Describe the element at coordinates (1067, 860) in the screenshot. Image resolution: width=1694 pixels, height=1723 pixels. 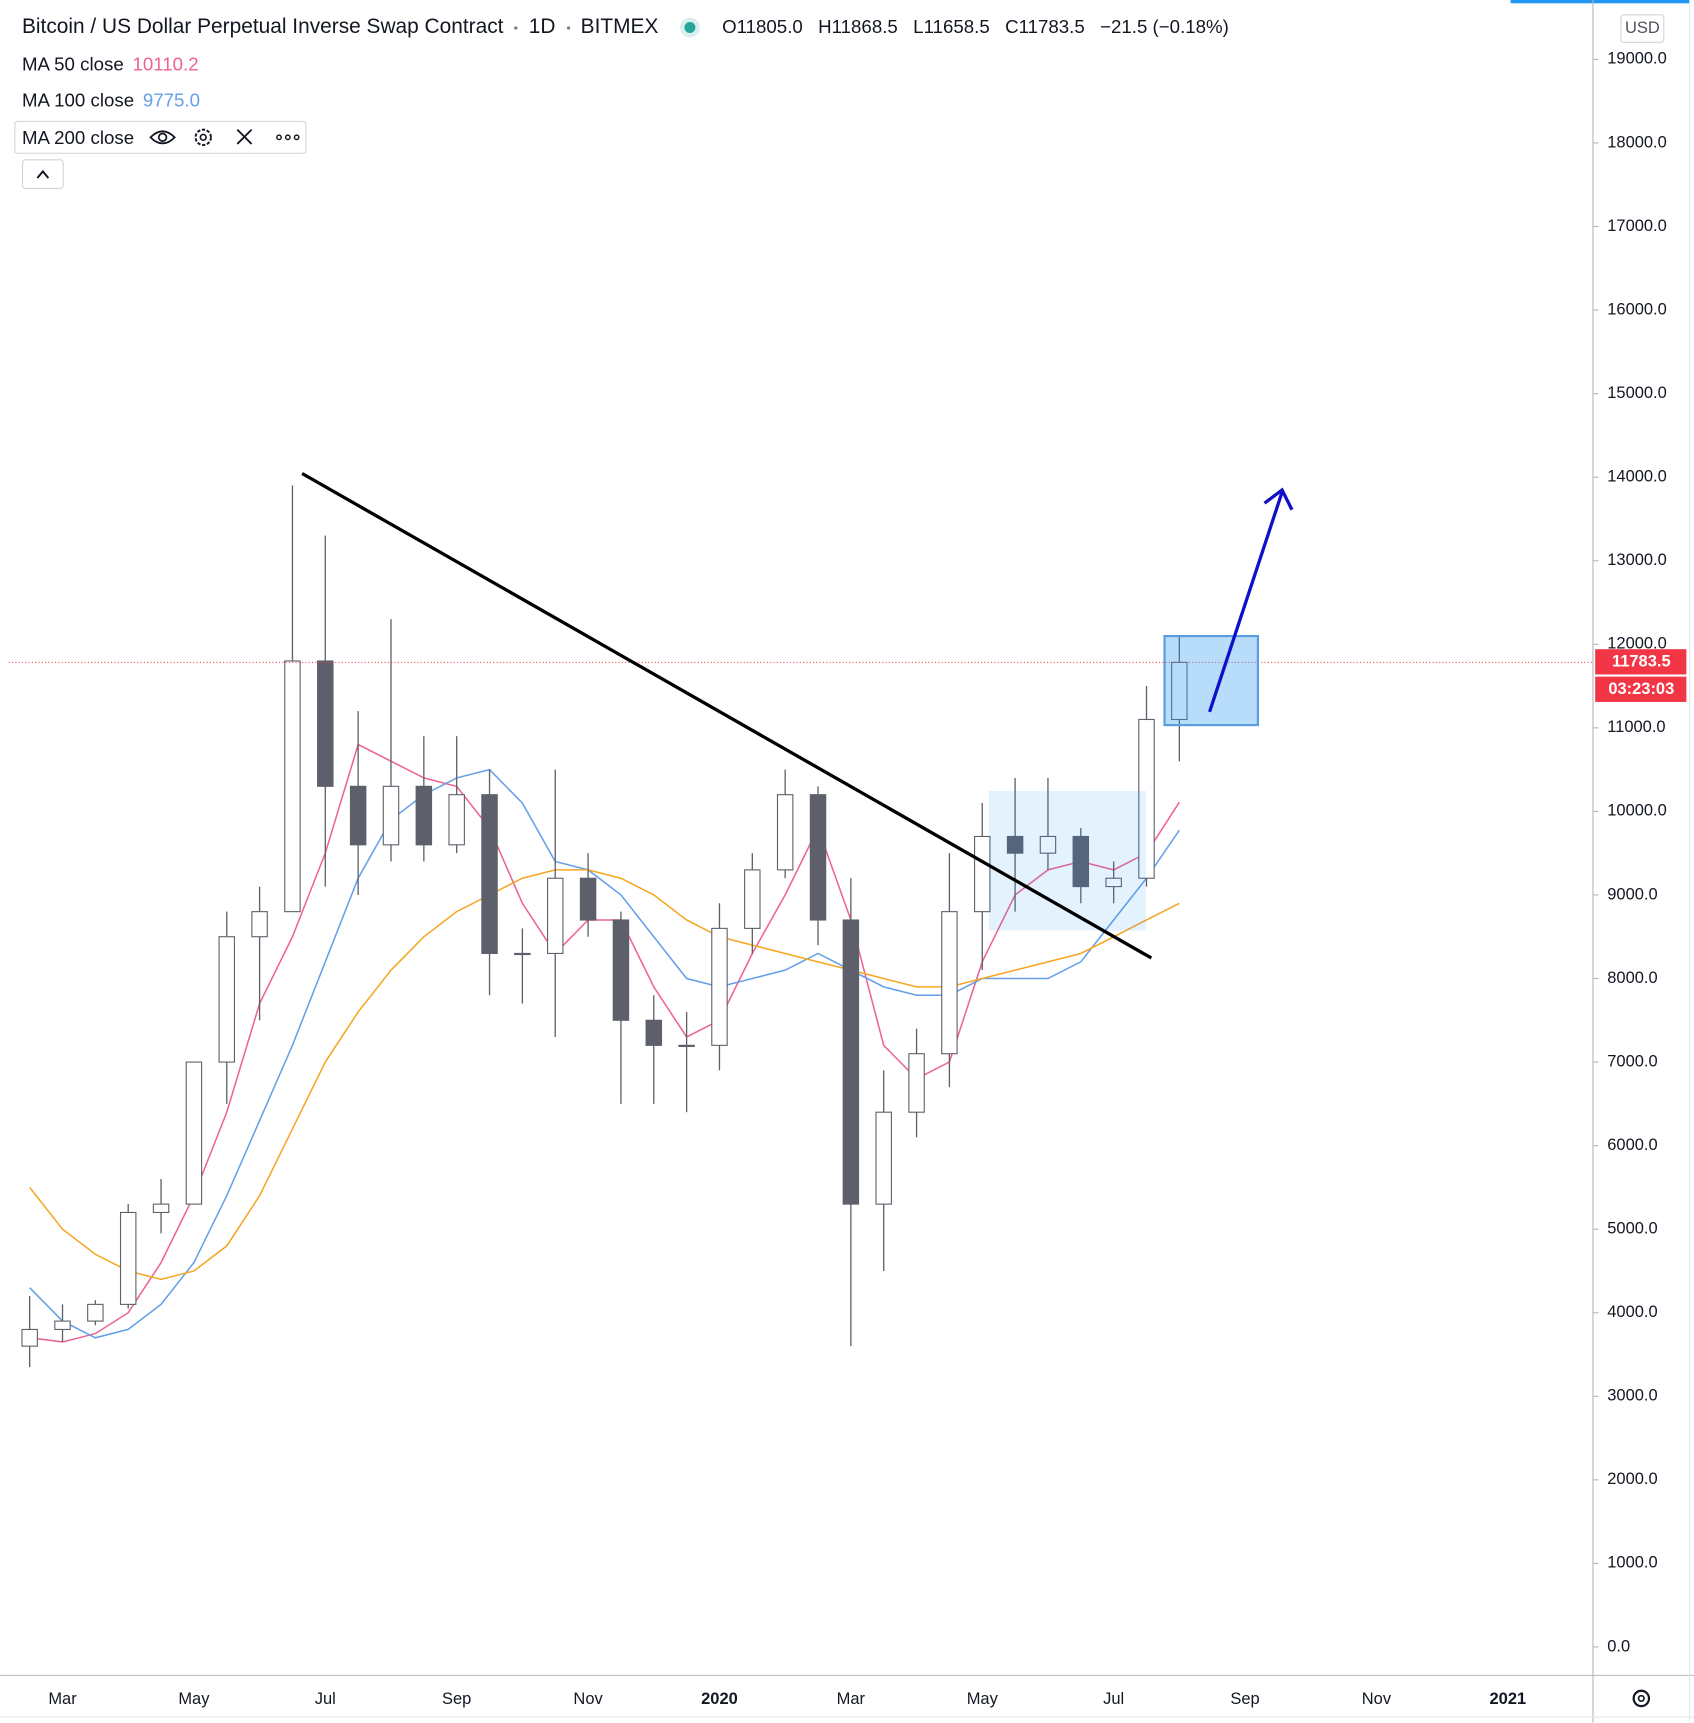
I see `range-box` at that location.